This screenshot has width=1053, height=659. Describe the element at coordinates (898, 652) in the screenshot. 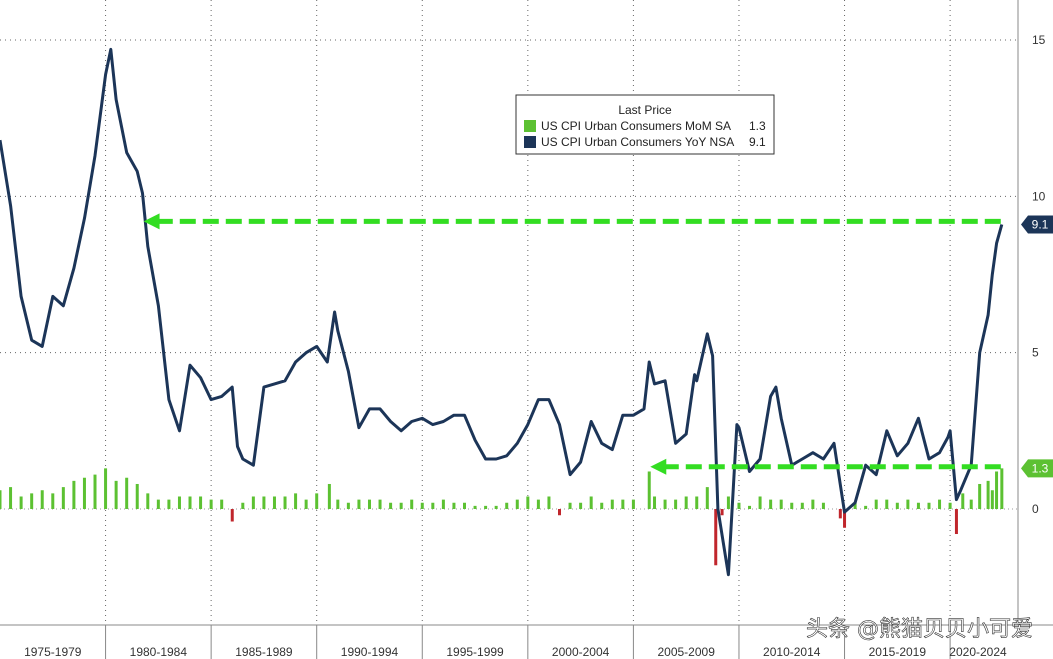

I see `x-tick-label: 2015-2019` at that location.